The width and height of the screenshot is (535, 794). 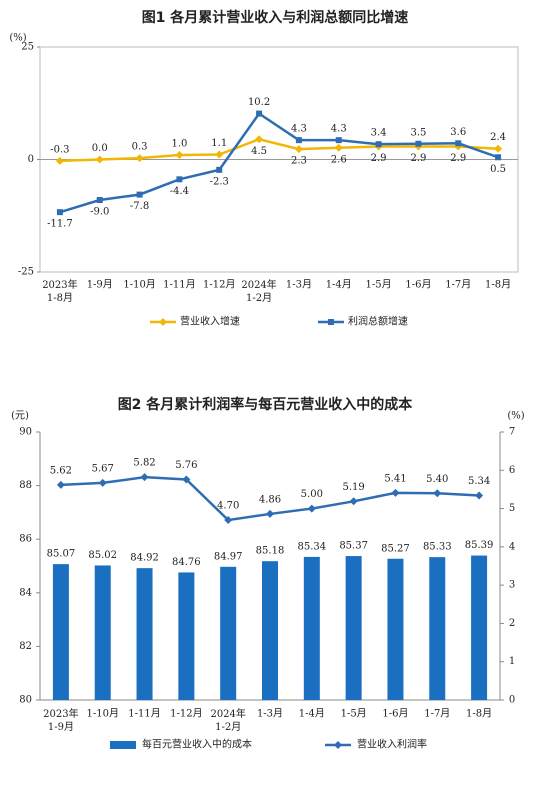 I want to click on data-label: 1.1, so click(x=219, y=143).